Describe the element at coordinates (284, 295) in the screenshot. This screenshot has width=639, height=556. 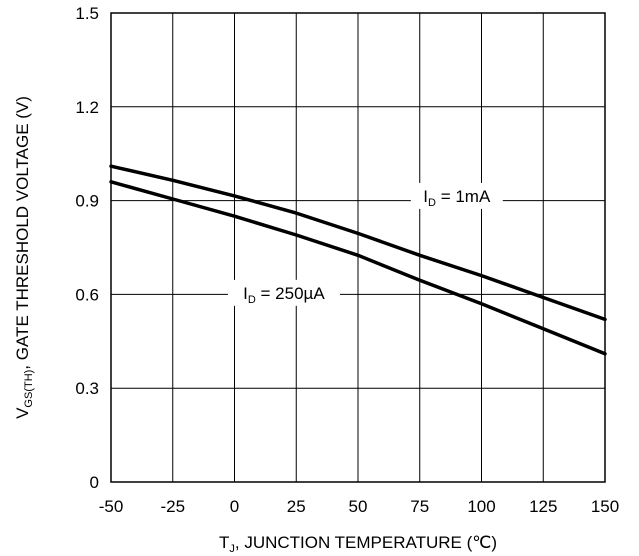
I see `series-label-1: ID = 250µA` at that location.